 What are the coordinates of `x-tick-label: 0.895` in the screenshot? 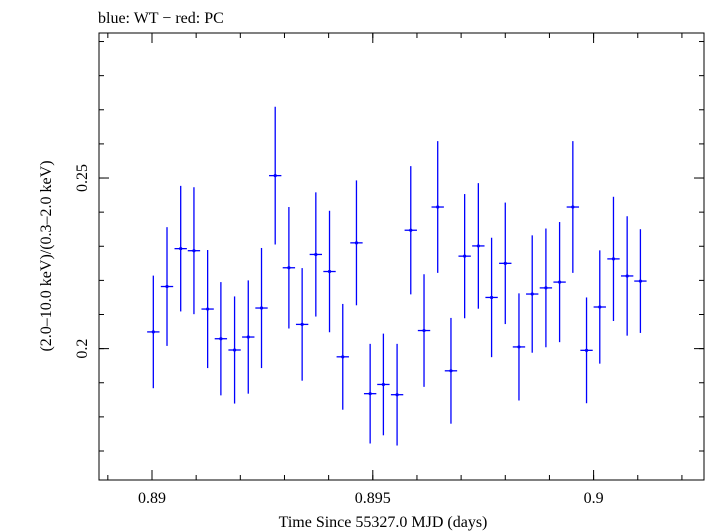 It's located at (373, 498).